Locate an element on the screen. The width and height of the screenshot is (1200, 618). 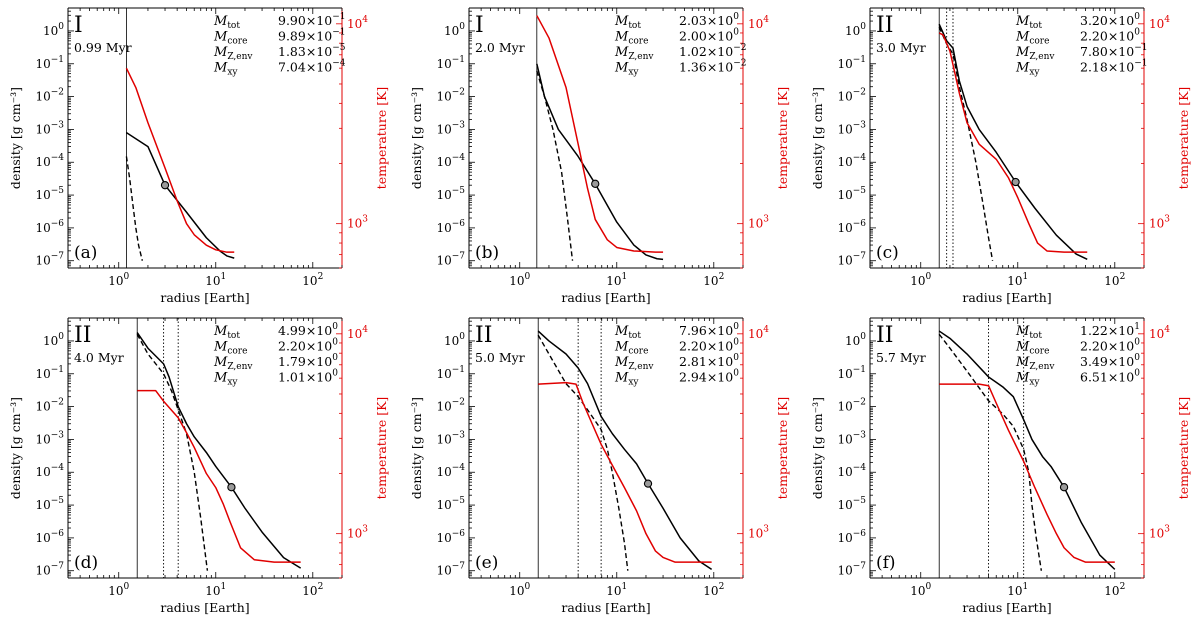
mass-value: 3.20×100 is located at coordinates (1110, 20).